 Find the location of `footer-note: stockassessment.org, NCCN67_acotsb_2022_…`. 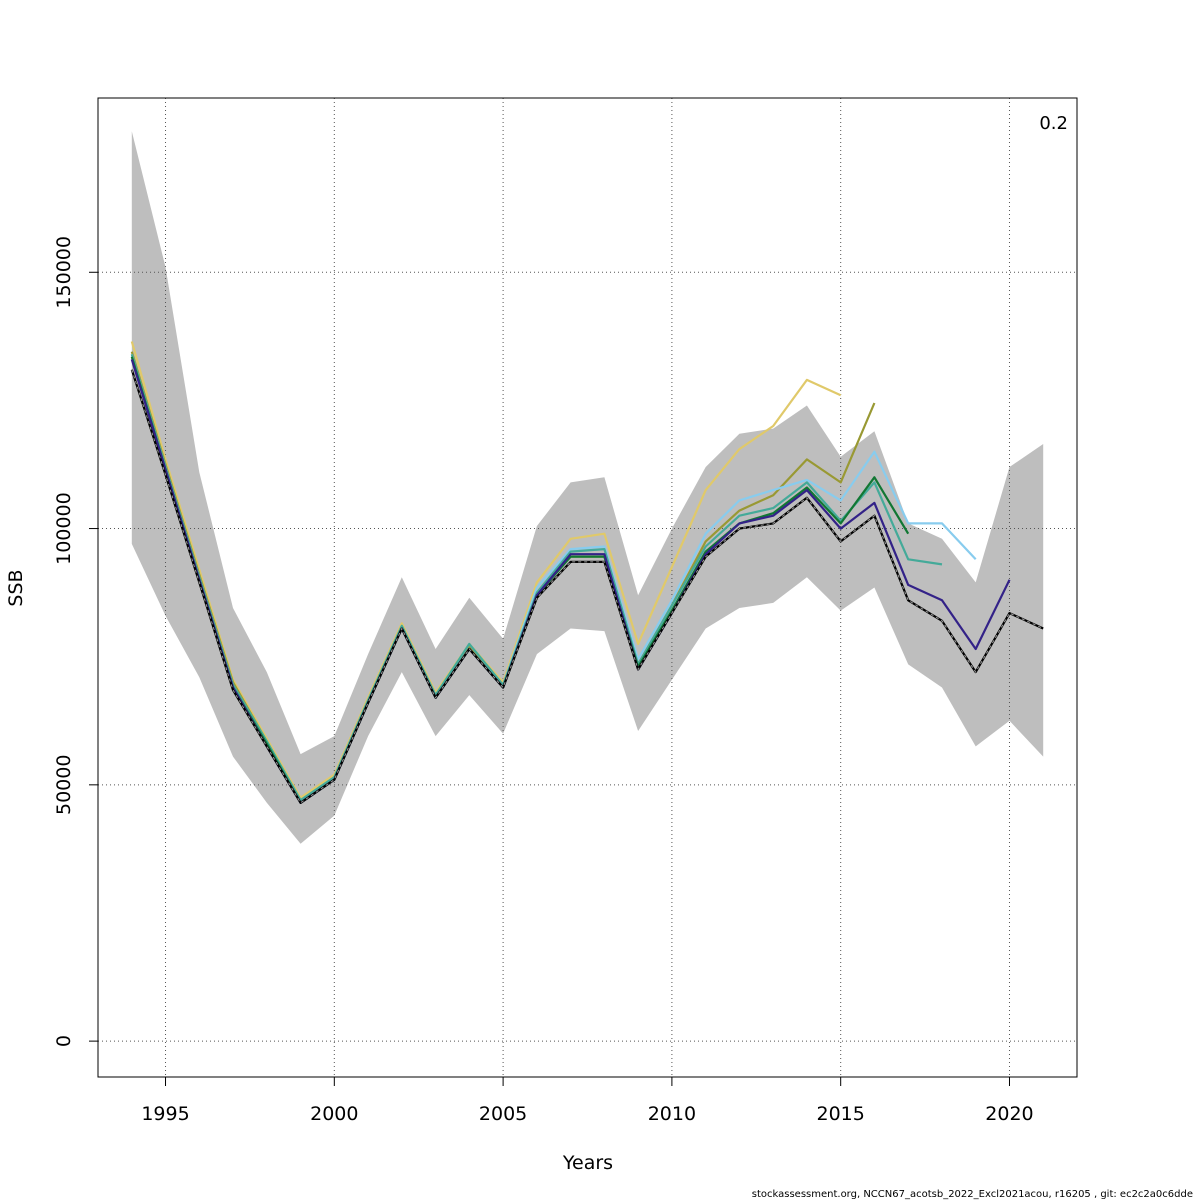

footer-note: stockassessment.org, NCCN67_acotsb_2022_… is located at coordinates (972, 1194).